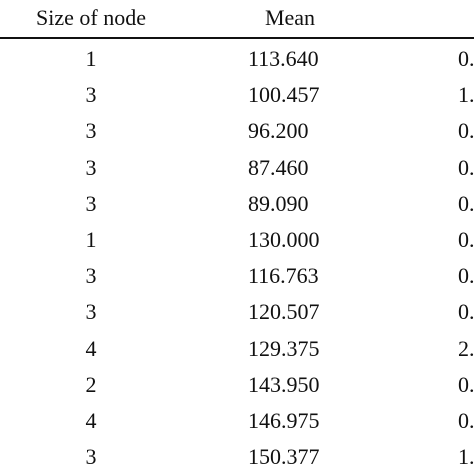 This screenshot has width=474, height=474. What do you see at coordinates (237, 422) in the screenshot?
I see `table-row: 4 146.975 0.` at bounding box center [237, 422].